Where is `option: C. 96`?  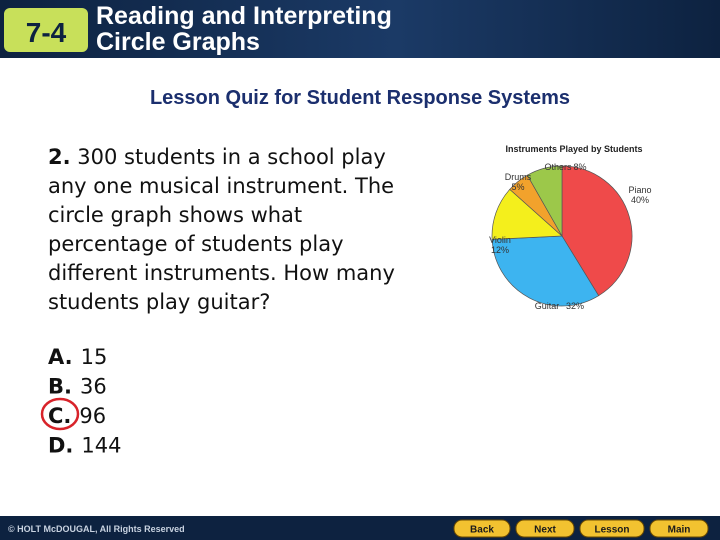 option: C. 96 is located at coordinates (77, 416).